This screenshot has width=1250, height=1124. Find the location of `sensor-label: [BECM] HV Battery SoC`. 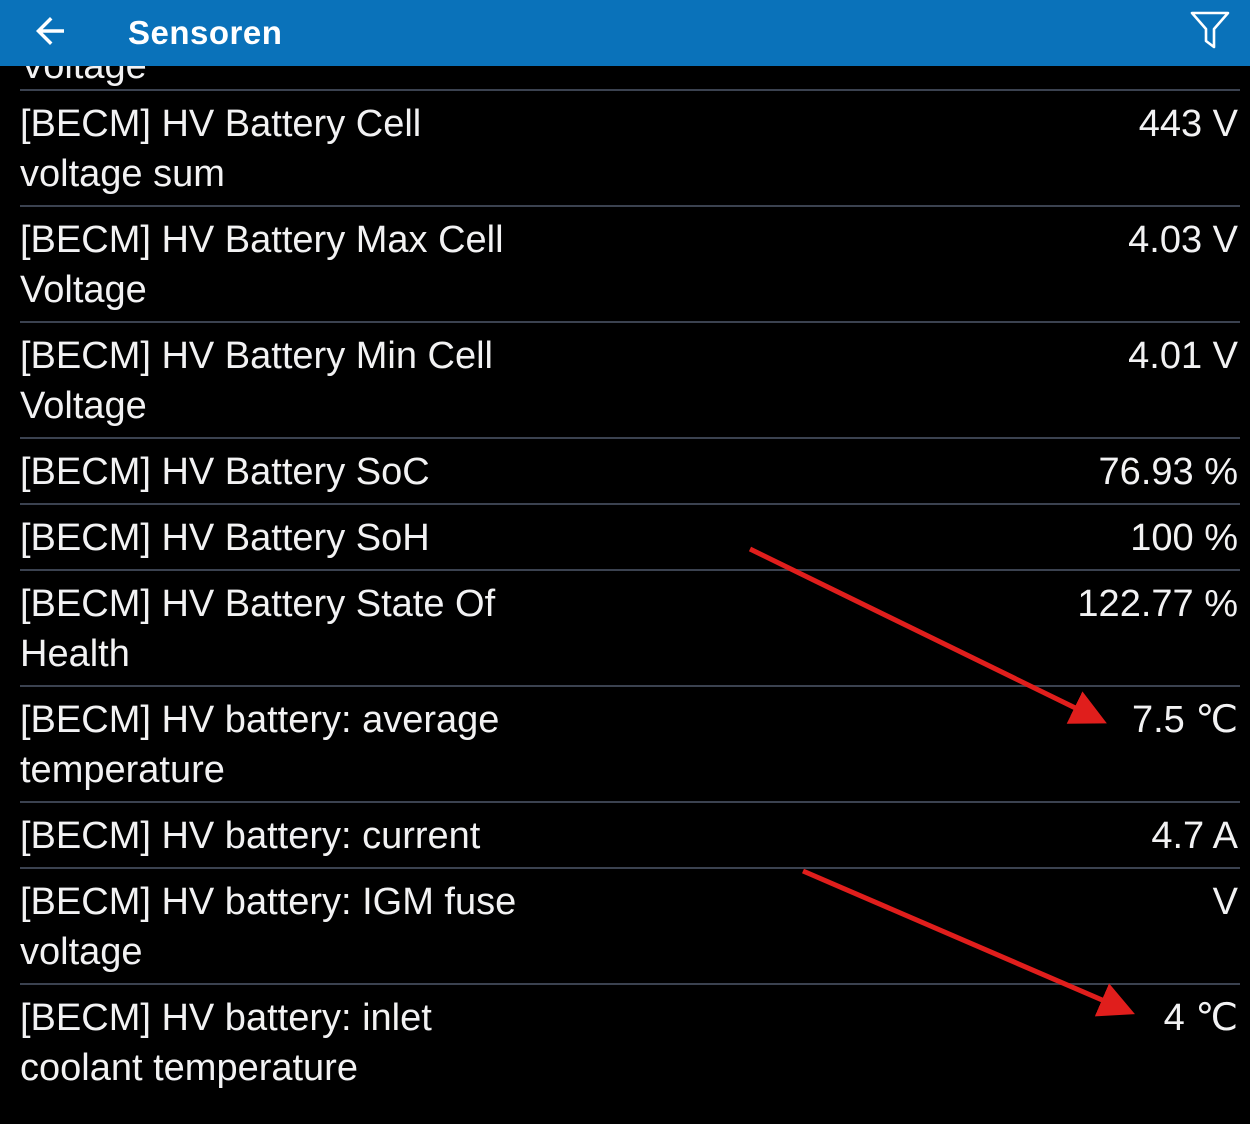

sensor-label: [BECM] HV Battery SoC is located at coordinates (225, 472).